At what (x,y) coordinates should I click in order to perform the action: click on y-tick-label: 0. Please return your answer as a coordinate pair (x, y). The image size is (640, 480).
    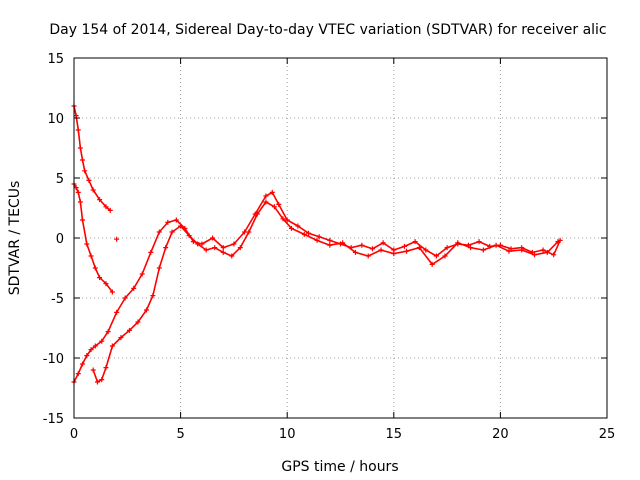
    Looking at the image, I should click on (60, 239).